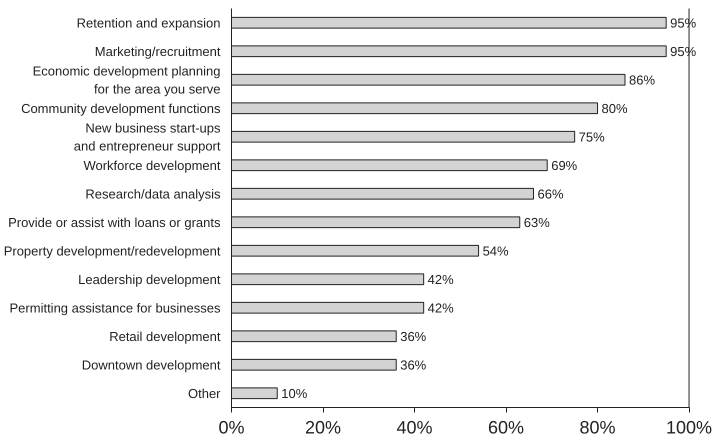 The image size is (728, 440). Describe the element at coordinates (153, 194) in the screenshot. I see `y-tick-label: Research/data analysis` at that location.